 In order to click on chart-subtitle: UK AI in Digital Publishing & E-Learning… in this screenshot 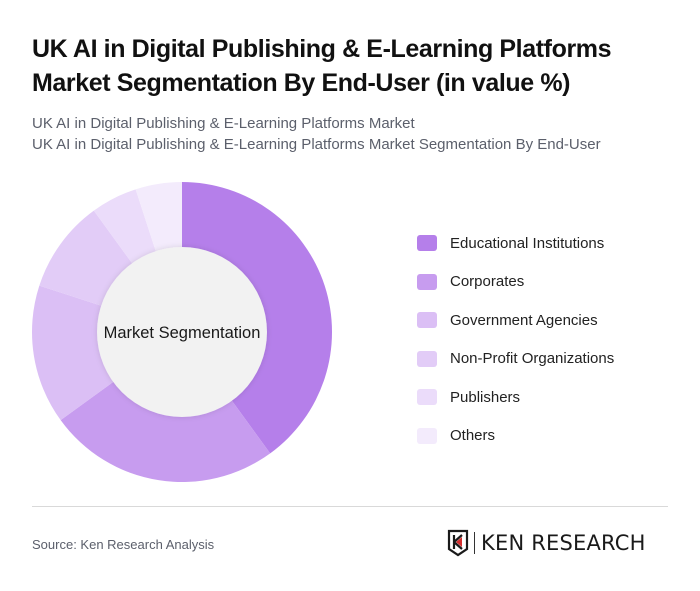, I will do `click(316, 134)`.